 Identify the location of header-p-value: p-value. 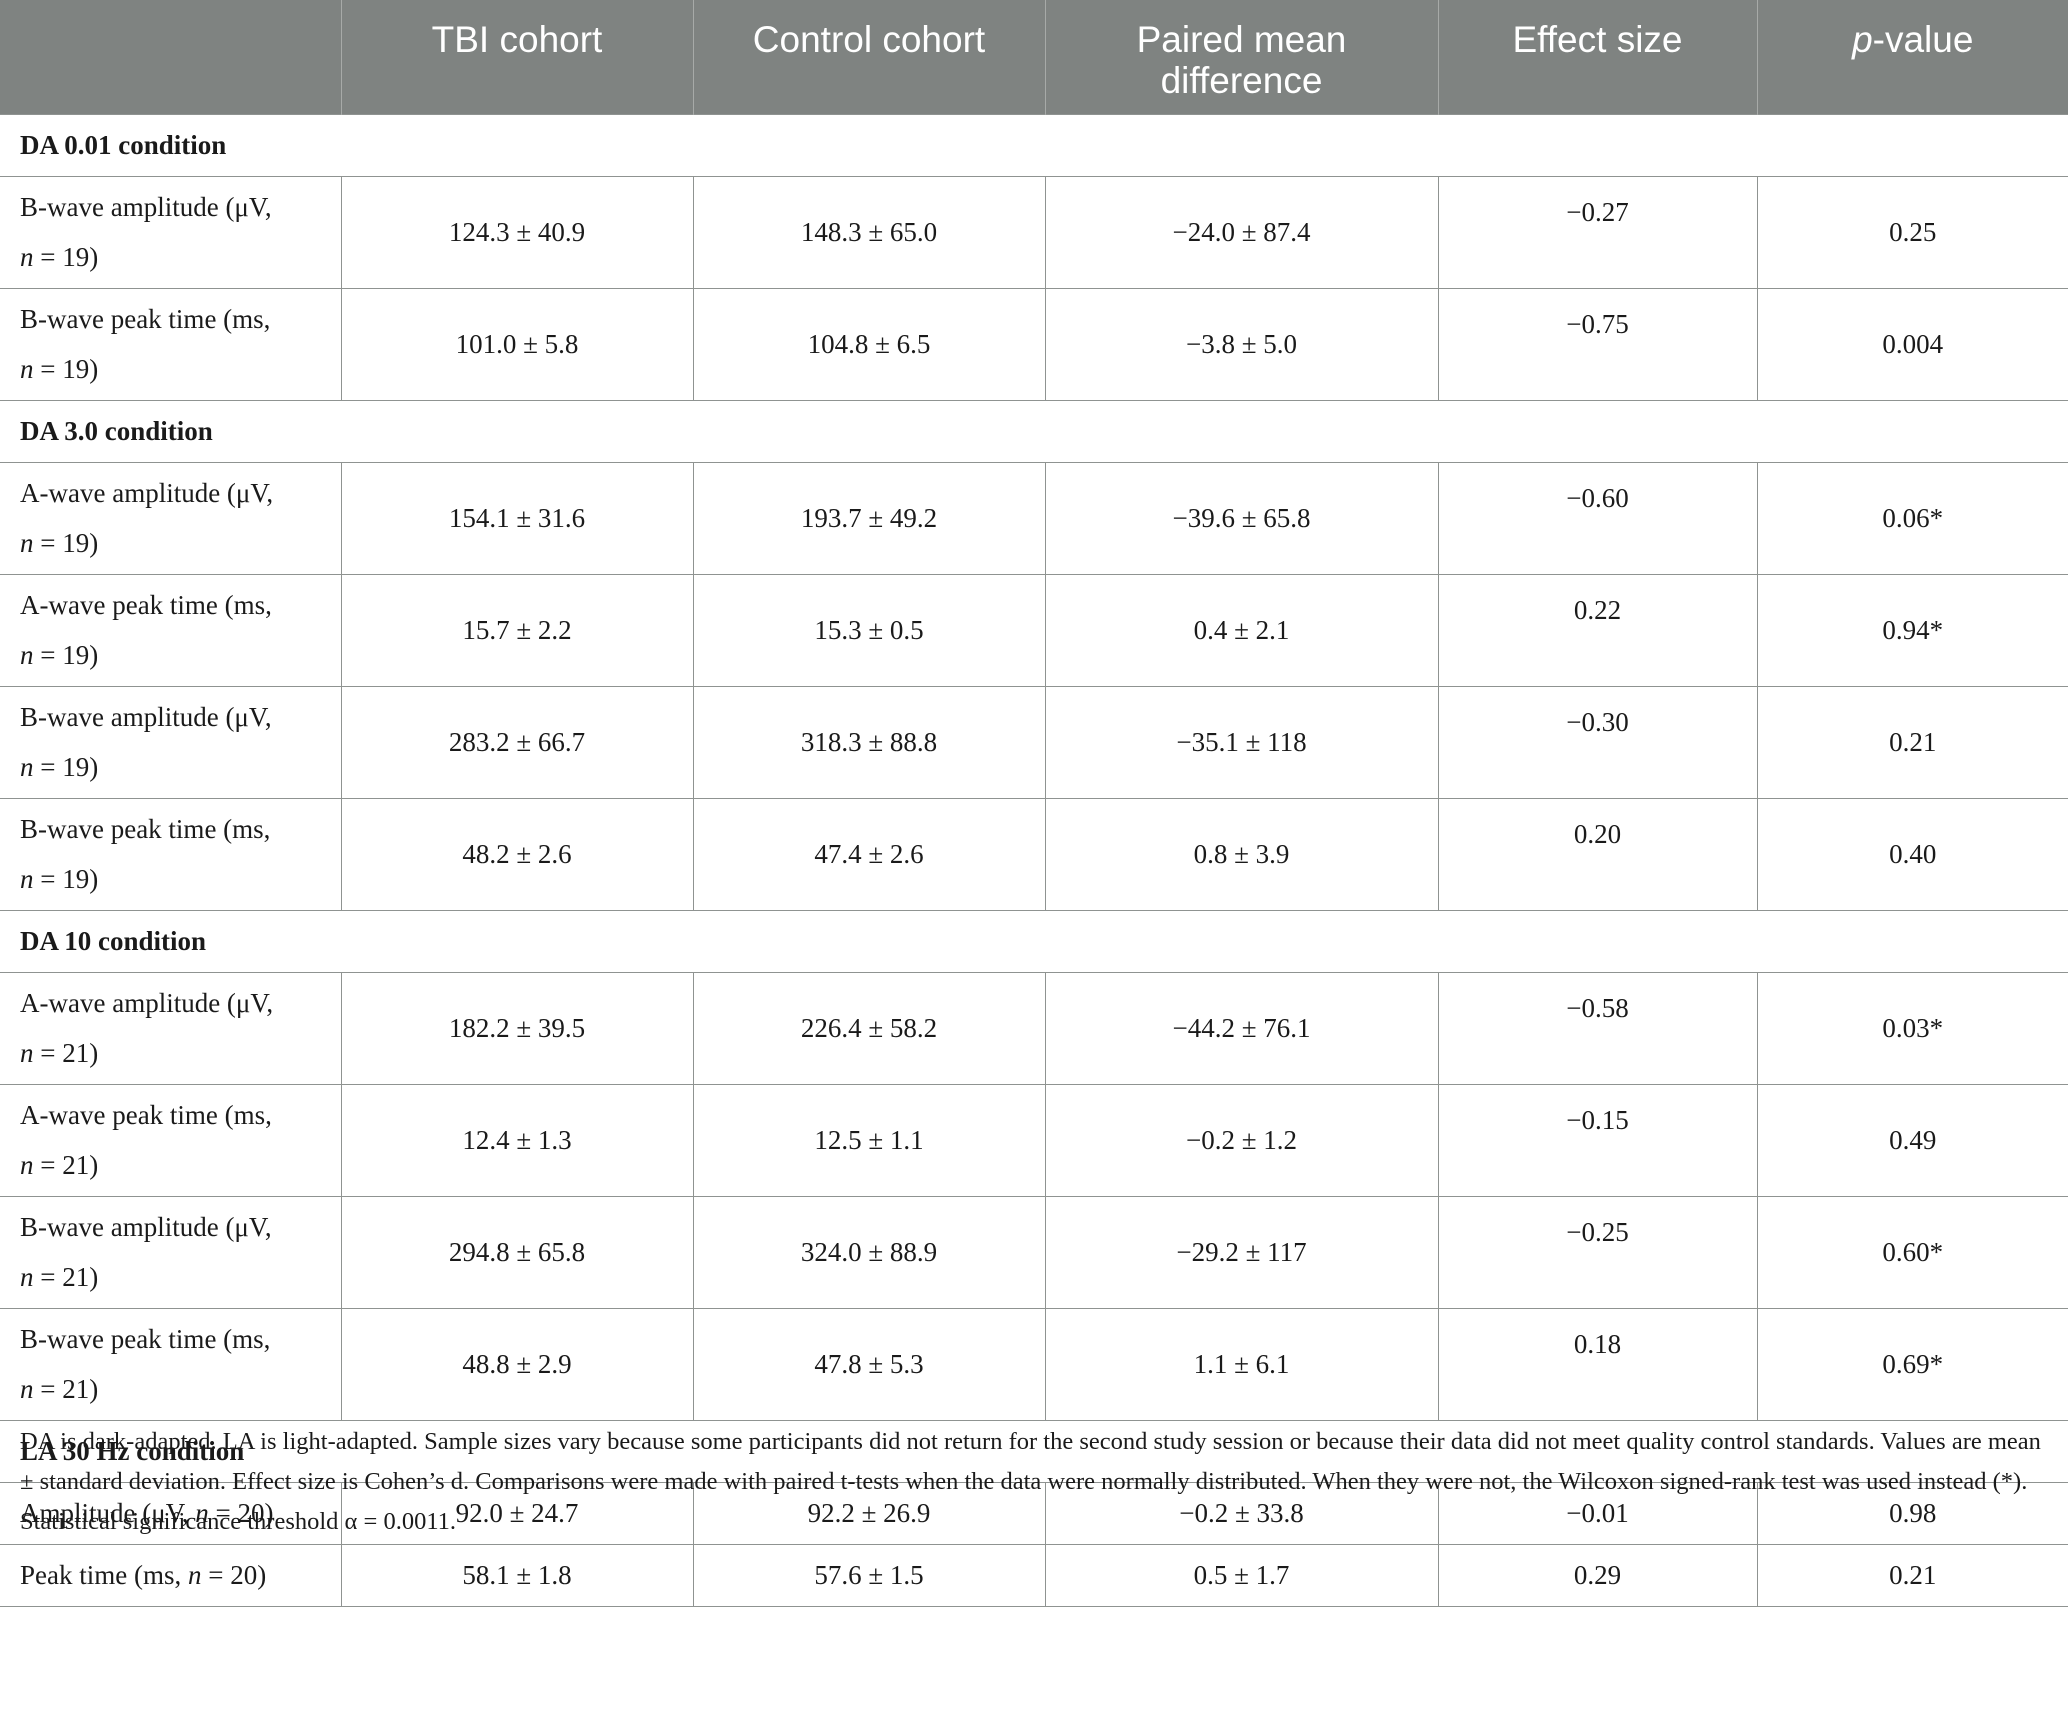
(1912, 57).